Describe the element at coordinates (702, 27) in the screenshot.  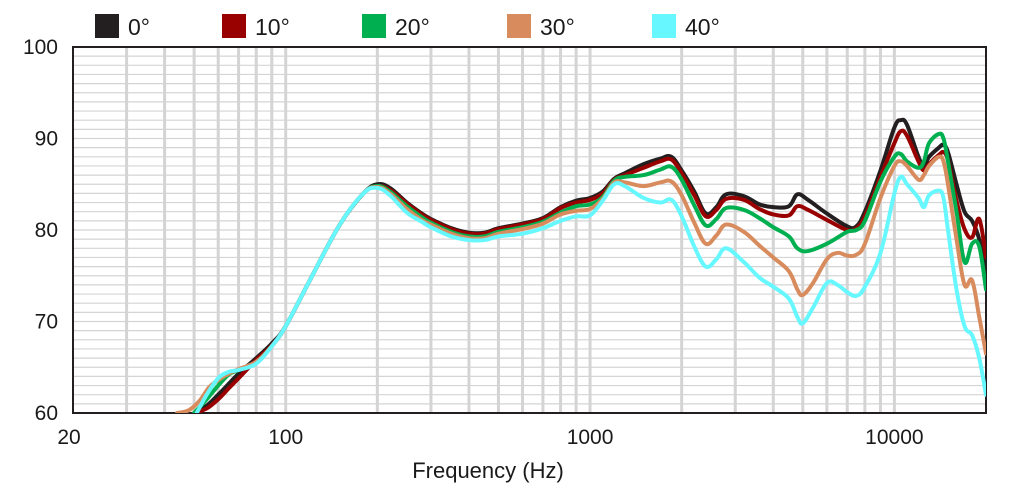
I see `legend-label: 40°` at that location.